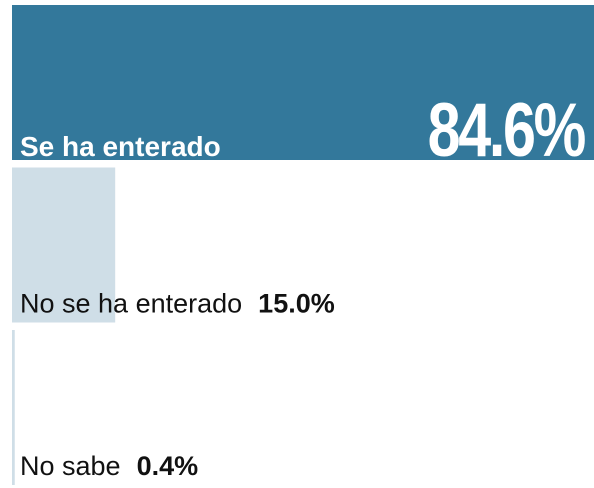 The width and height of the screenshot is (594, 488). I want to click on value-label: 84.6%, so click(506, 130).